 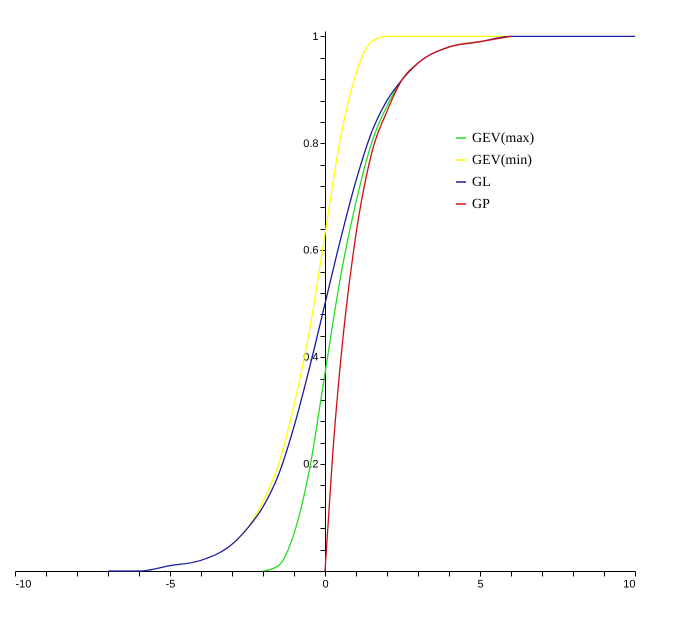 What do you see at coordinates (480, 584) in the screenshot?
I see `x-tick-label: 5` at bounding box center [480, 584].